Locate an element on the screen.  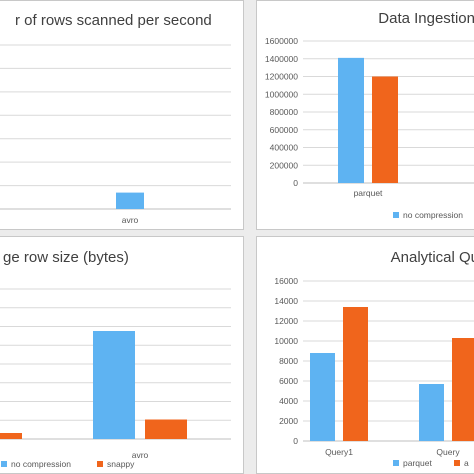
legend-label: a is located at coordinates (466, 463).